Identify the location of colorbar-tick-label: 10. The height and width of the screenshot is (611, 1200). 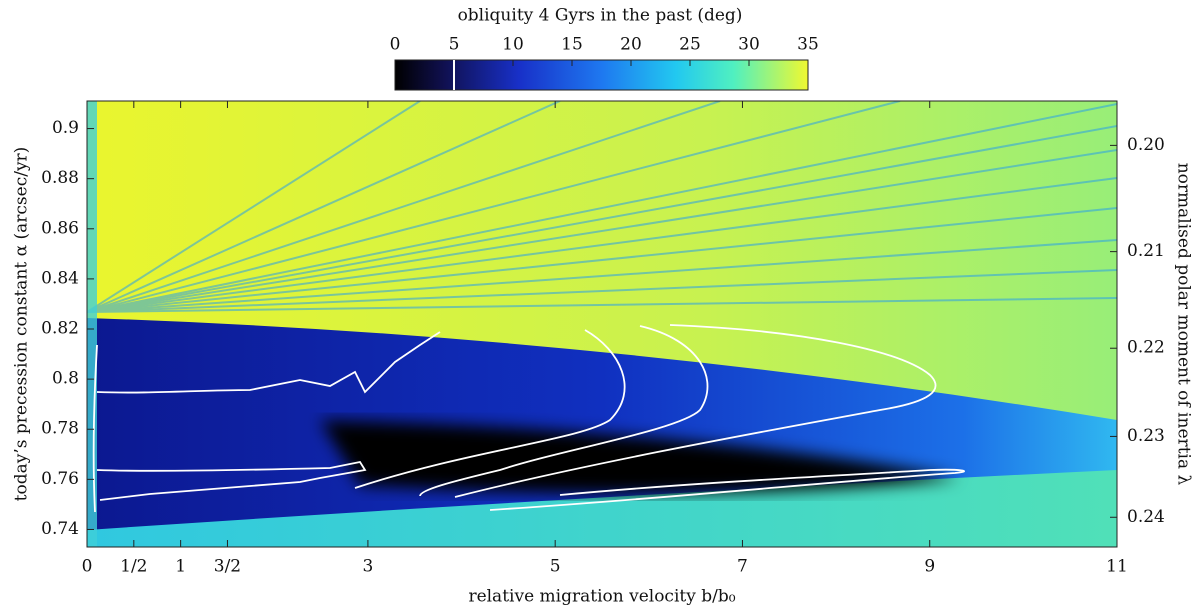
(513, 45).